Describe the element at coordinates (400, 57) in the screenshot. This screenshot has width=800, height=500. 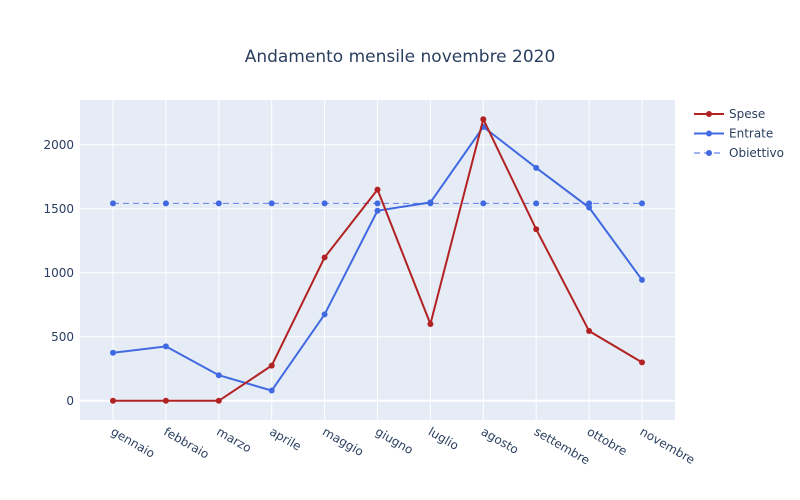
I see `chart-title: Andamento mensile novembre 2020` at that location.